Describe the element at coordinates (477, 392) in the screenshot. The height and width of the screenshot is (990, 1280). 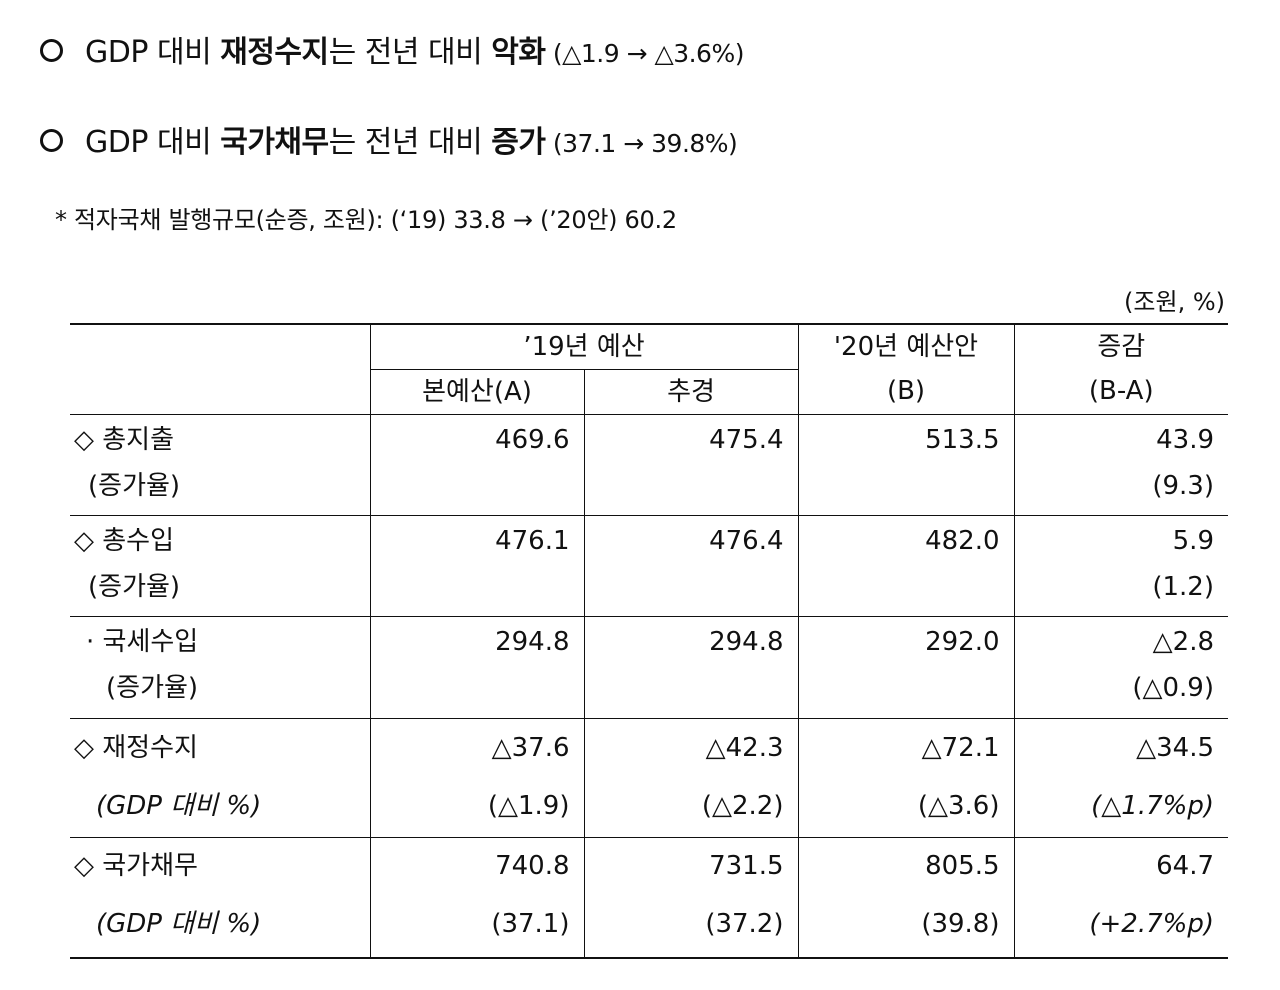
I see `header-main-budget: 본예산(A)` at that location.